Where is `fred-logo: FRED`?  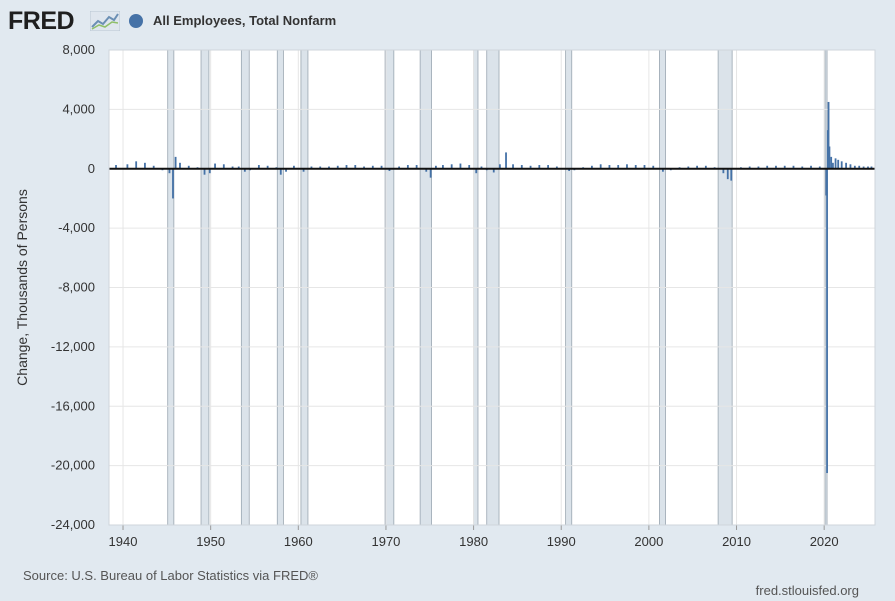 fred-logo: FRED is located at coordinates (41, 21).